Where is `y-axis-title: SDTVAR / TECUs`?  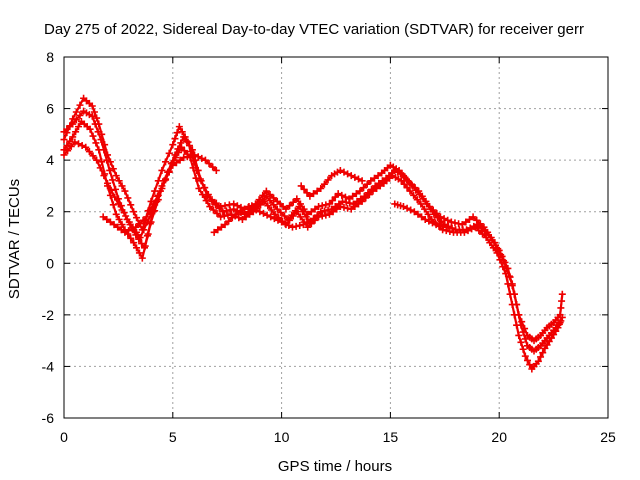 y-axis-title: SDTVAR / TECUs is located at coordinates (14, 239).